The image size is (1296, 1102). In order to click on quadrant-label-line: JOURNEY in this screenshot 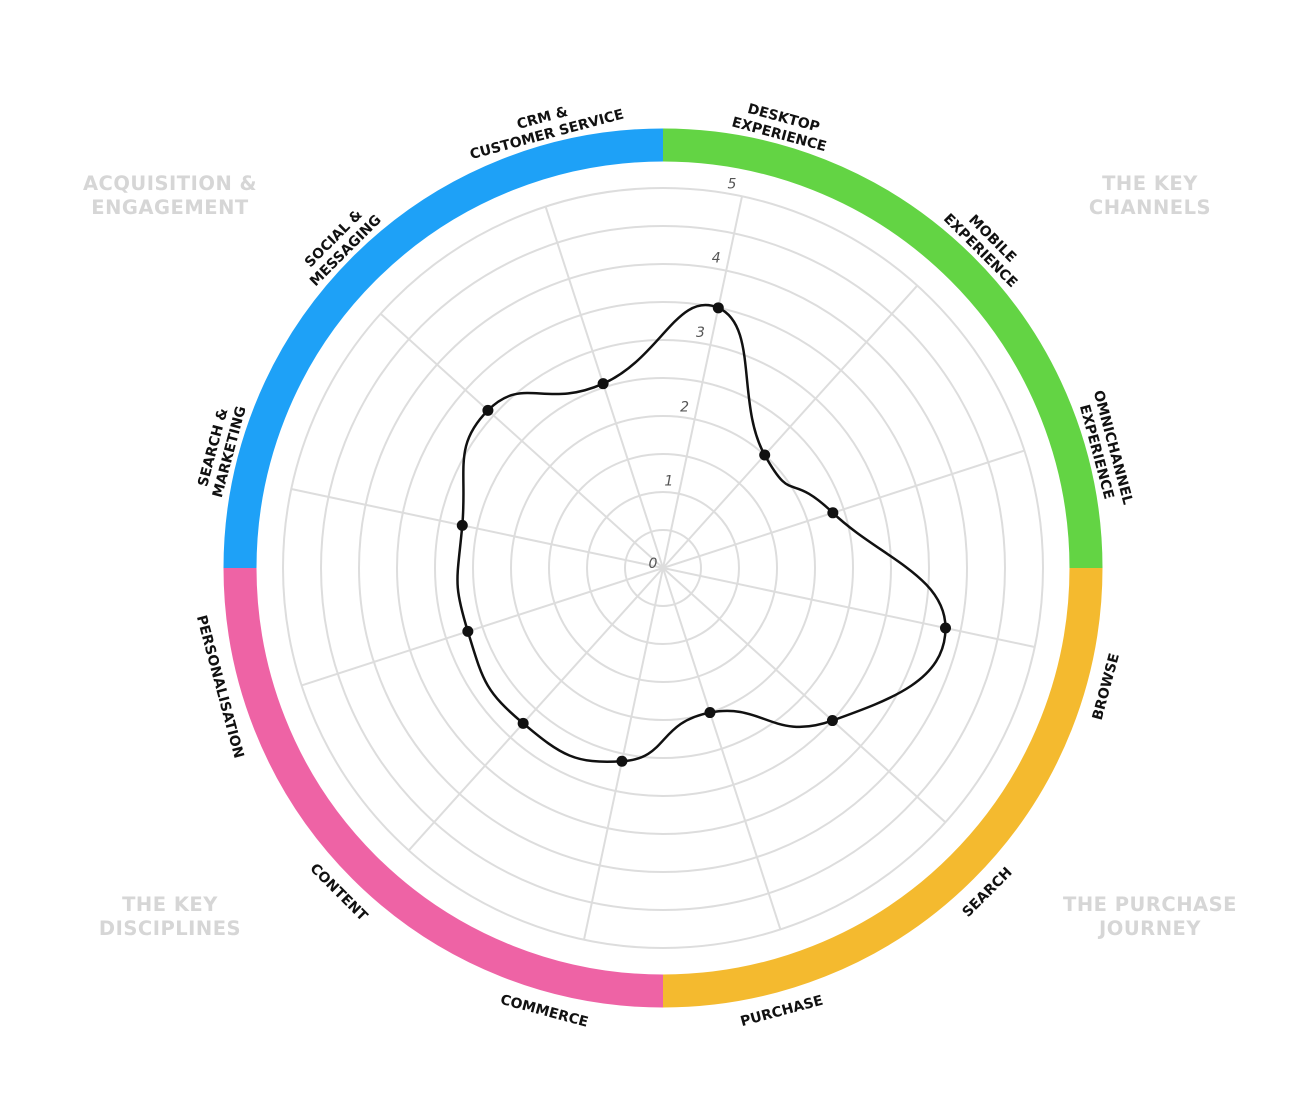, I will do `click(1150, 928)`.